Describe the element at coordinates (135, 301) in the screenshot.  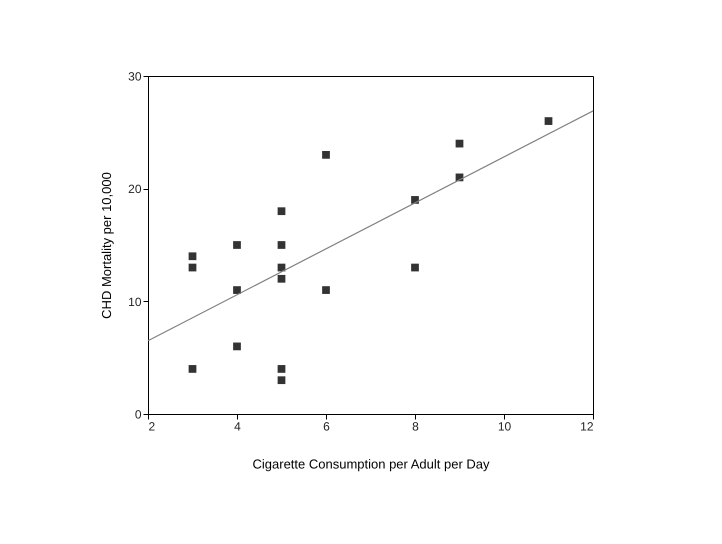
I see `y-tick-label: 10` at that location.